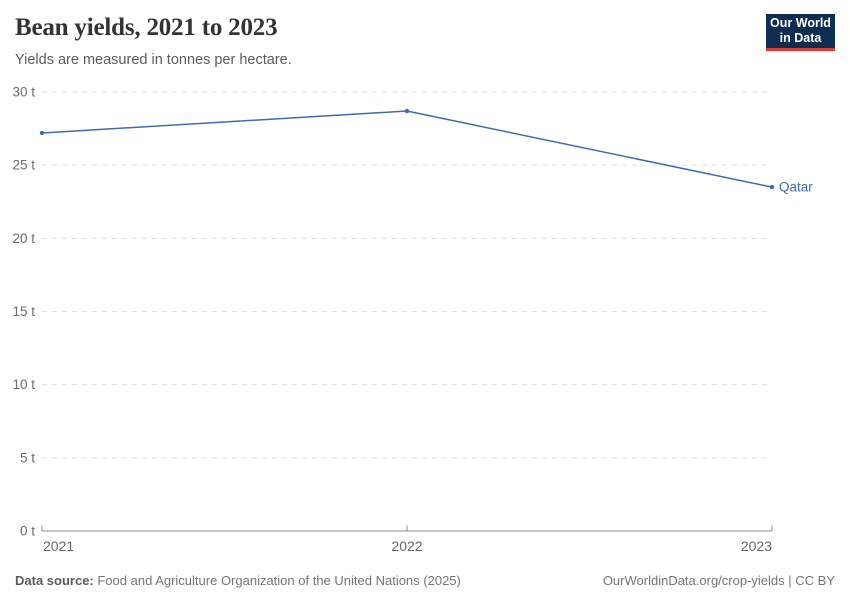 The image size is (850, 600). I want to click on y-tick-label: 5 t, so click(27, 457).